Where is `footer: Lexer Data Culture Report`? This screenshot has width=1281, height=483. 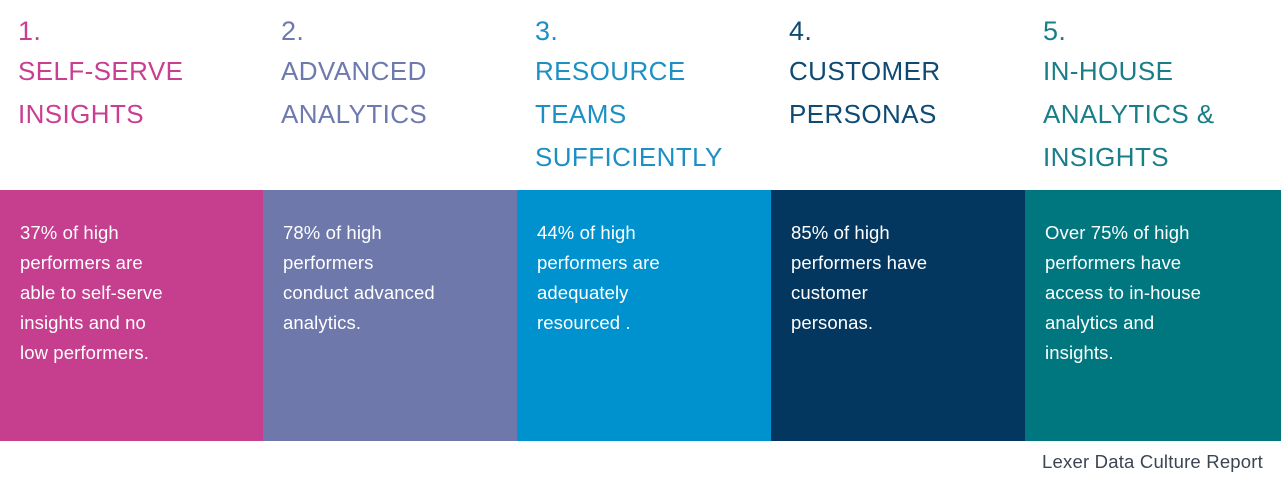
footer: Lexer Data Culture Report is located at coordinates (640, 462).